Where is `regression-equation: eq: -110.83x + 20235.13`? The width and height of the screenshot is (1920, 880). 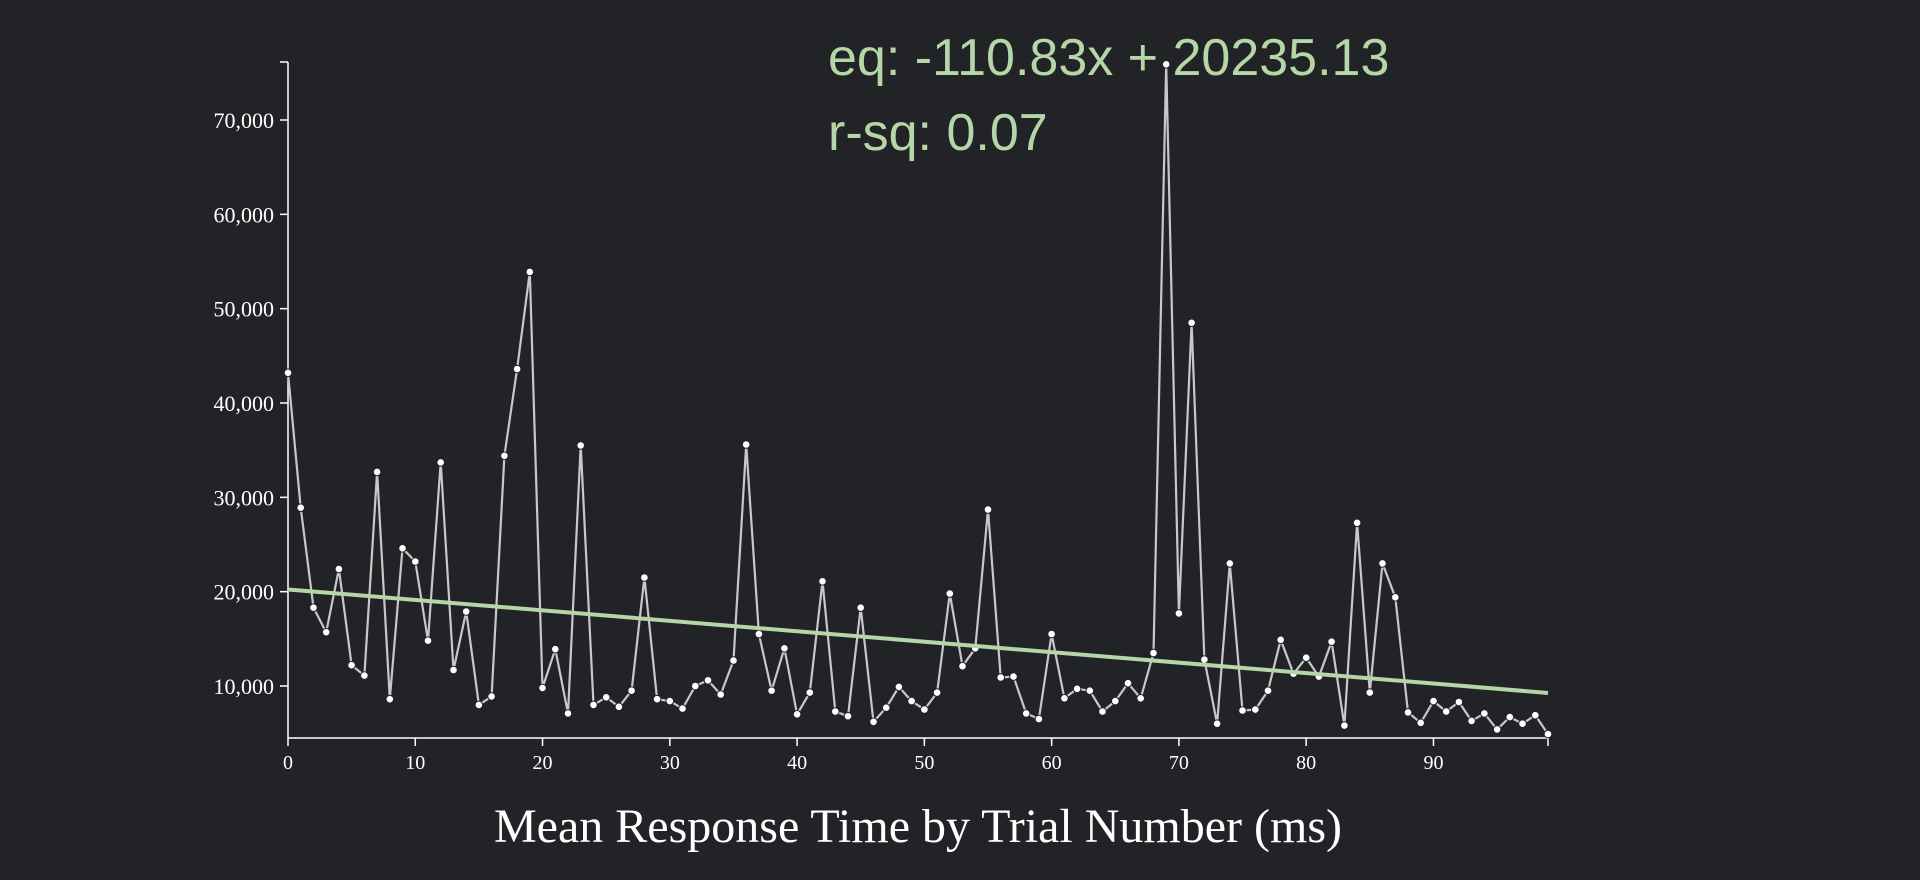
regression-equation: eq: -110.83x + 20235.13 is located at coordinates (1108, 58).